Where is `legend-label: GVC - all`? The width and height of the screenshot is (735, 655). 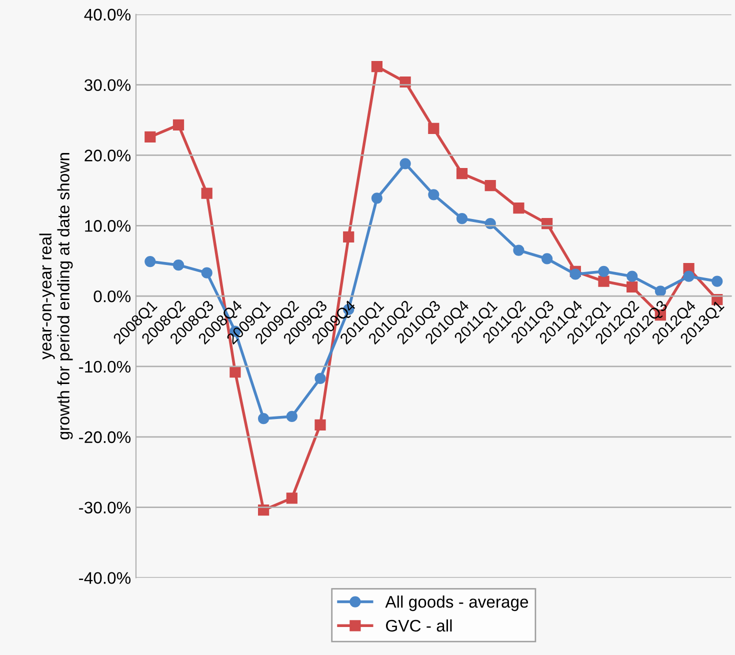
legend-label: GVC - all is located at coordinates (419, 625).